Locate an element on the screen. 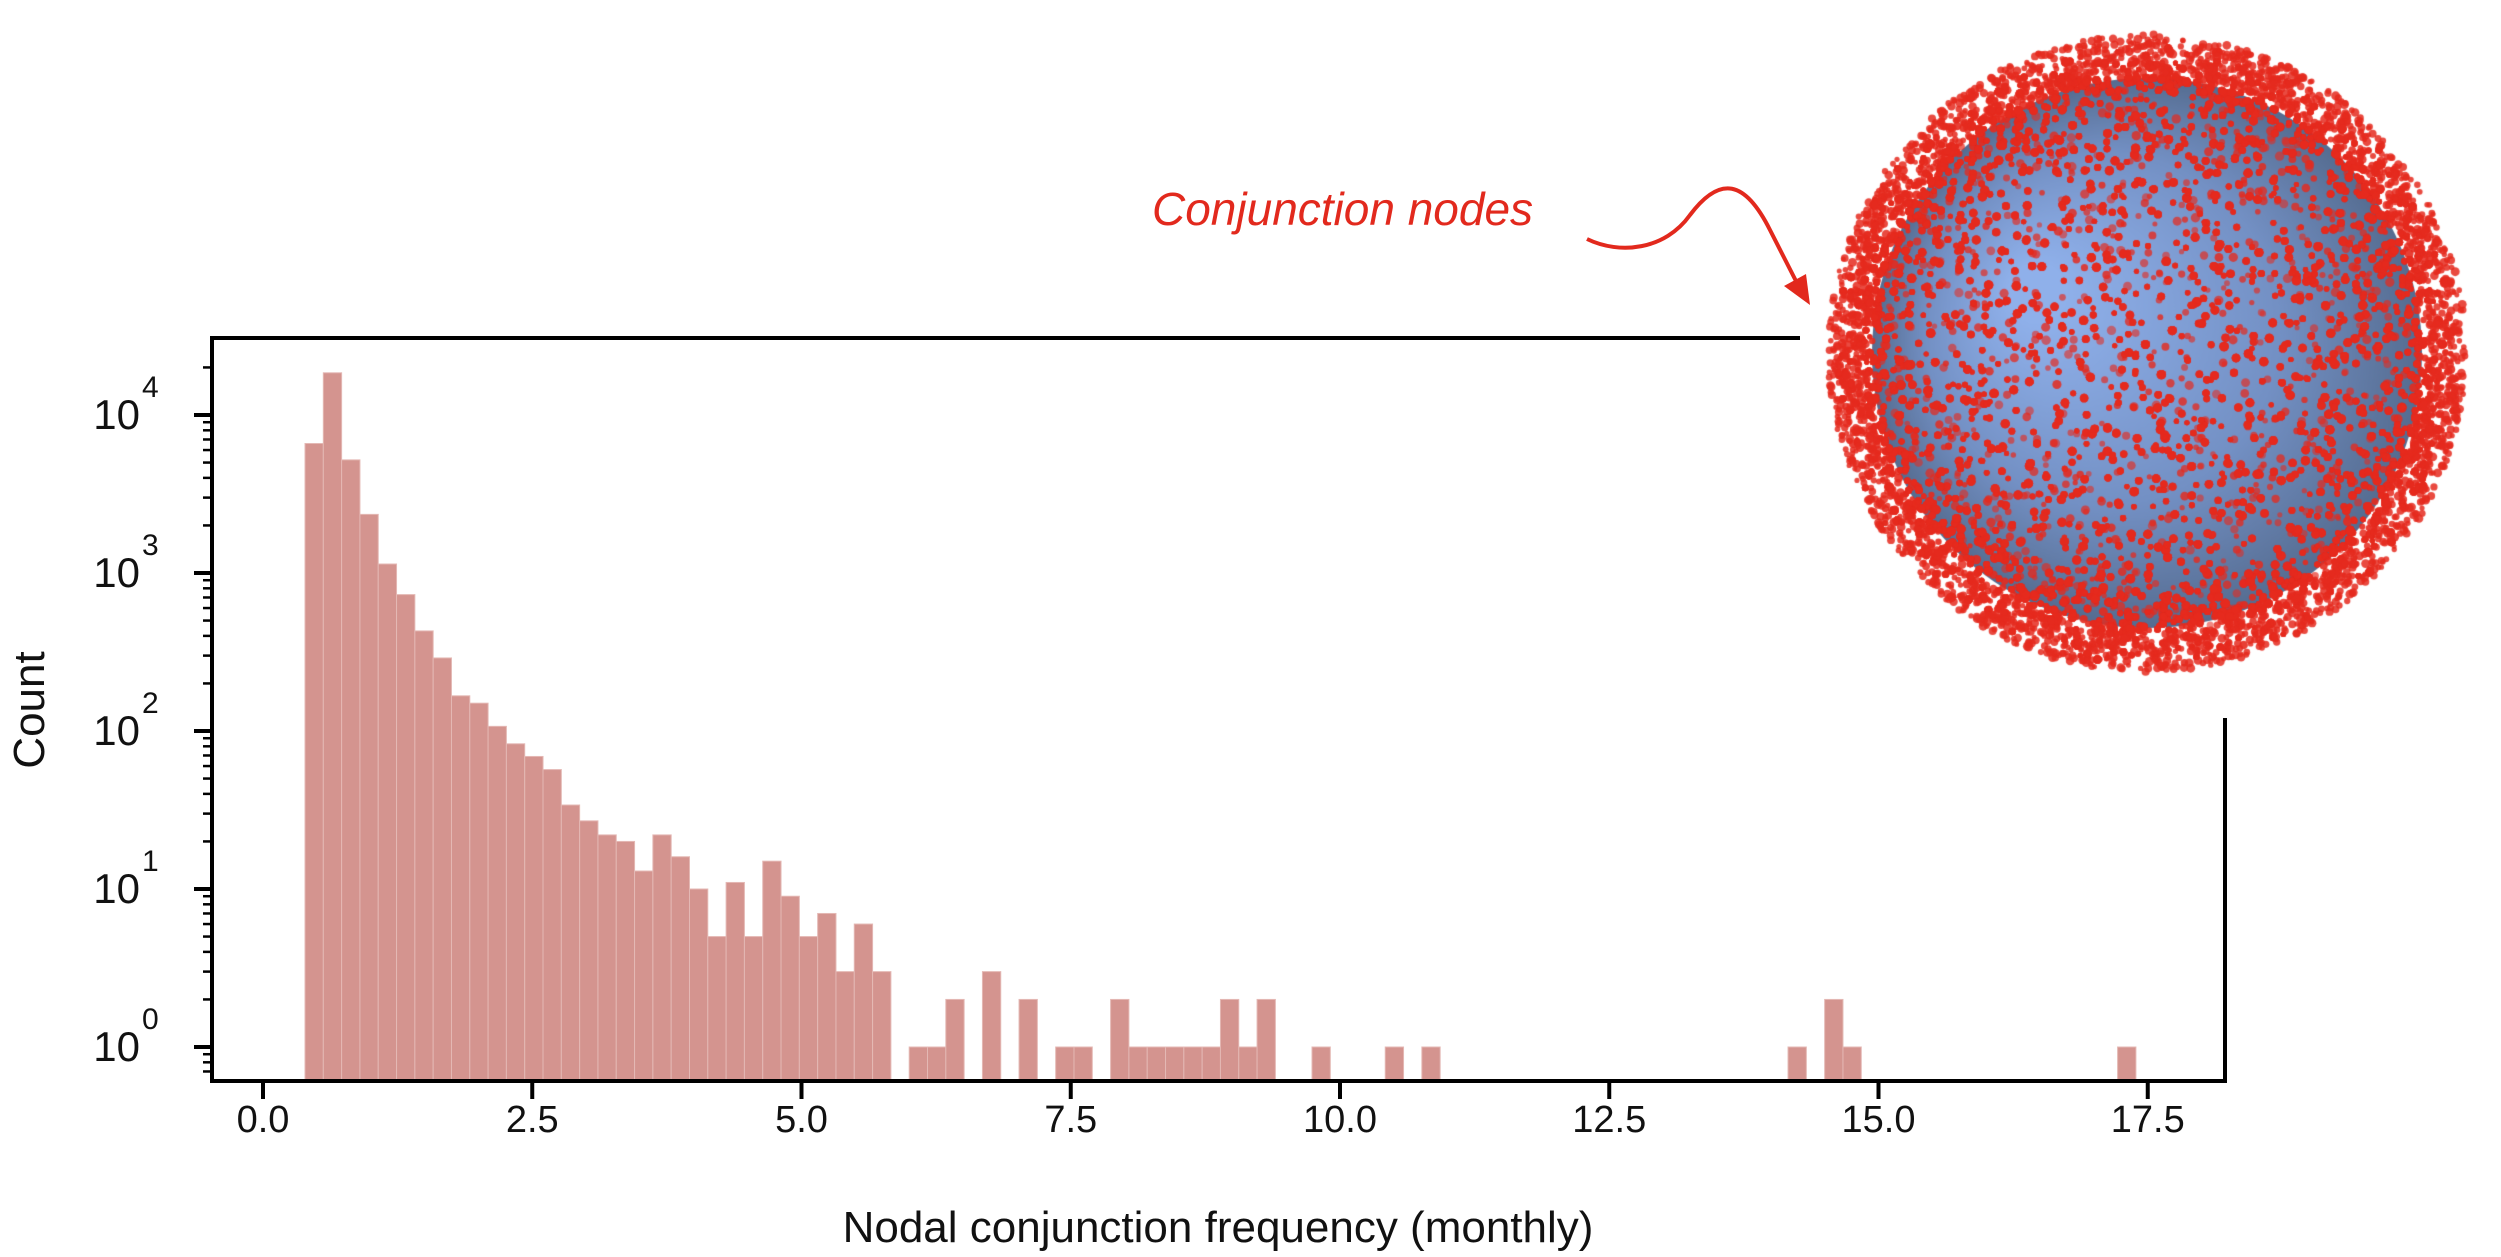  x-tick-label: 0.0 is located at coordinates (263, 1120).